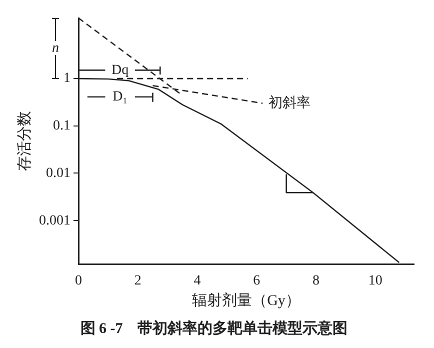  I want to click on y-axis-title: 存活分数, so click(24, 141).